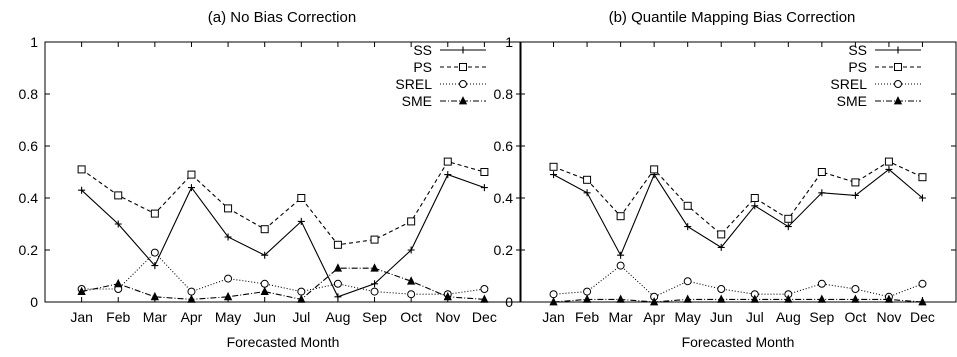  Describe the element at coordinates (888, 317) in the screenshot. I see `x-tick-label: Nov` at that location.